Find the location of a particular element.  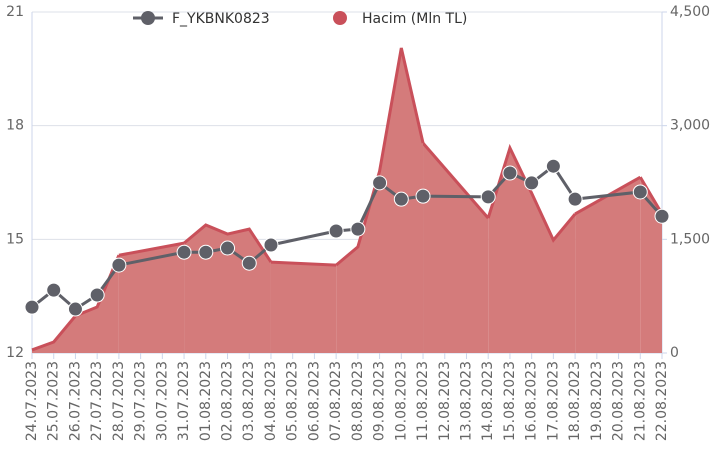

x-tick-label: 02.08.2023 is located at coordinates (228, 401).